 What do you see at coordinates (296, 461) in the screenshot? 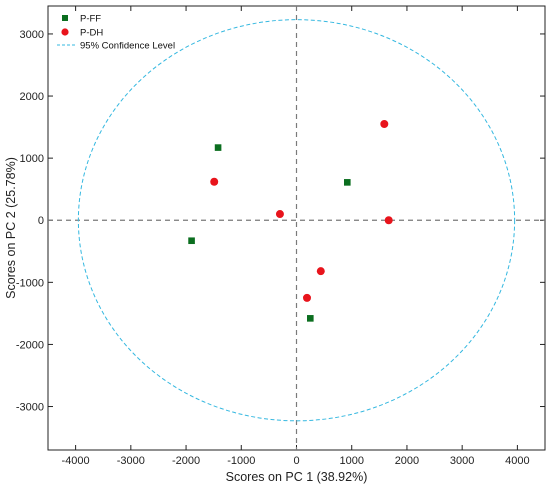
I see `x-tick-label-0: 0` at bounding box center [296, 461].